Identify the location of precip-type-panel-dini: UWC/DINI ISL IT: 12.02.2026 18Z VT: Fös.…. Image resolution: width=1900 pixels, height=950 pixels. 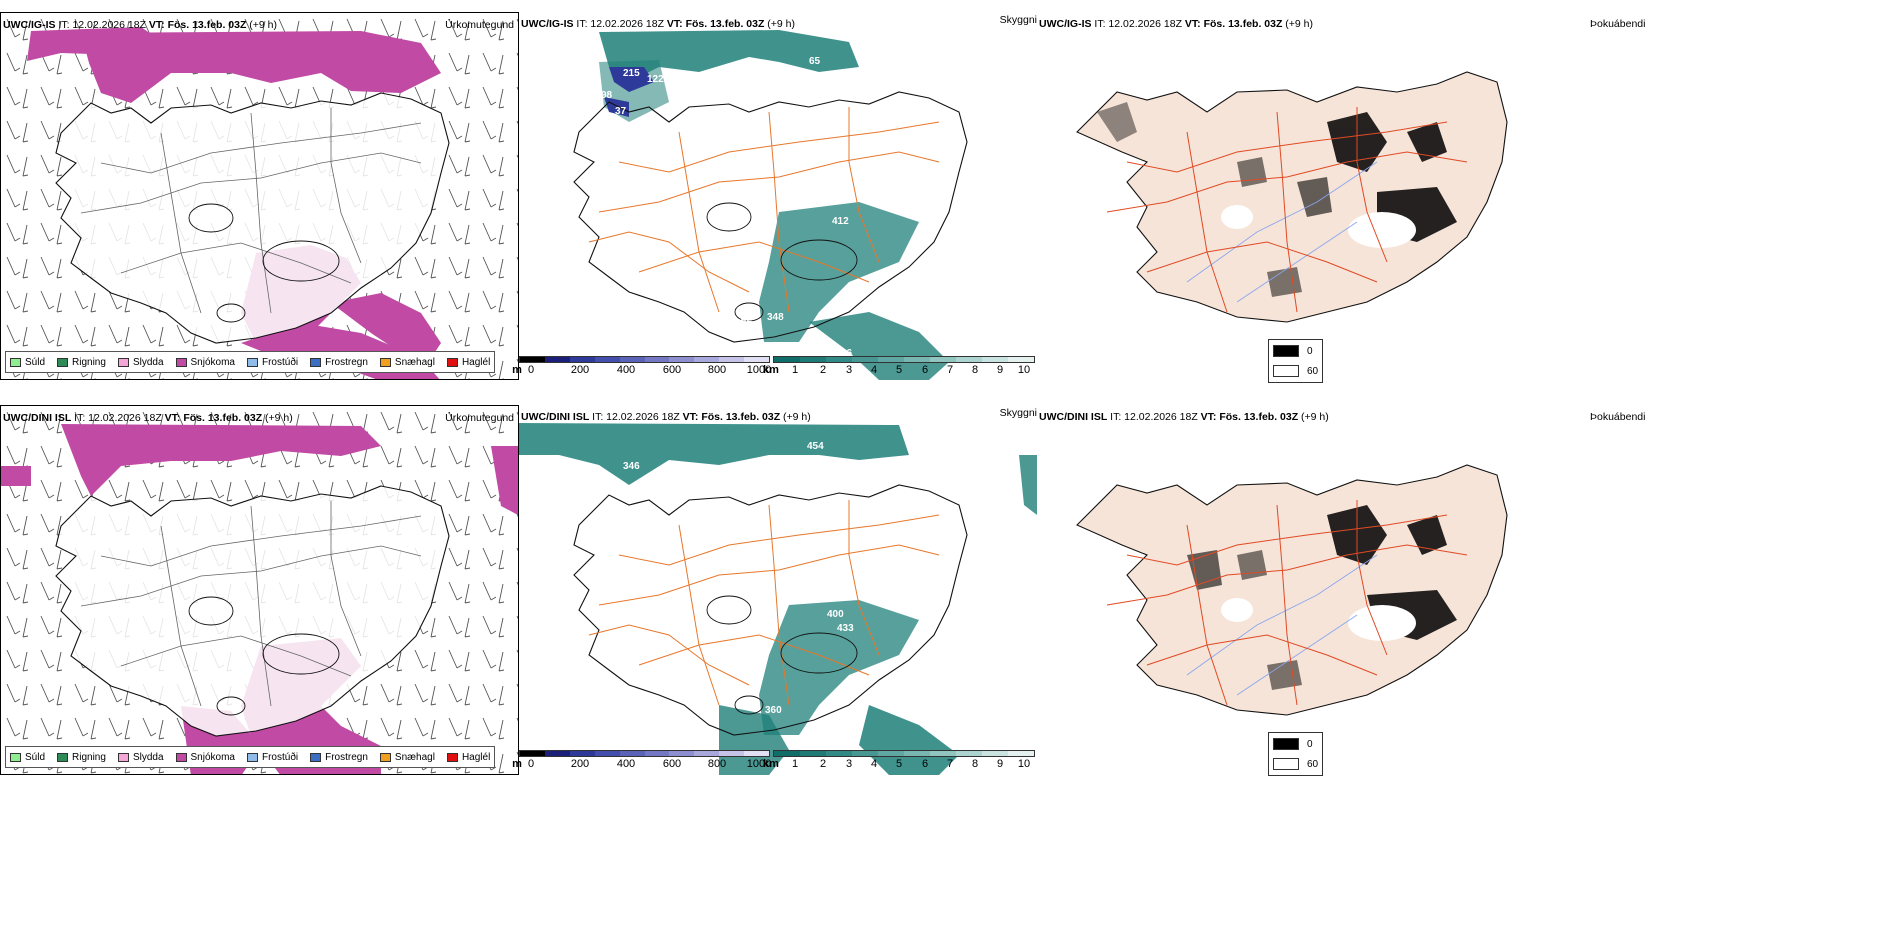
(259, 590).